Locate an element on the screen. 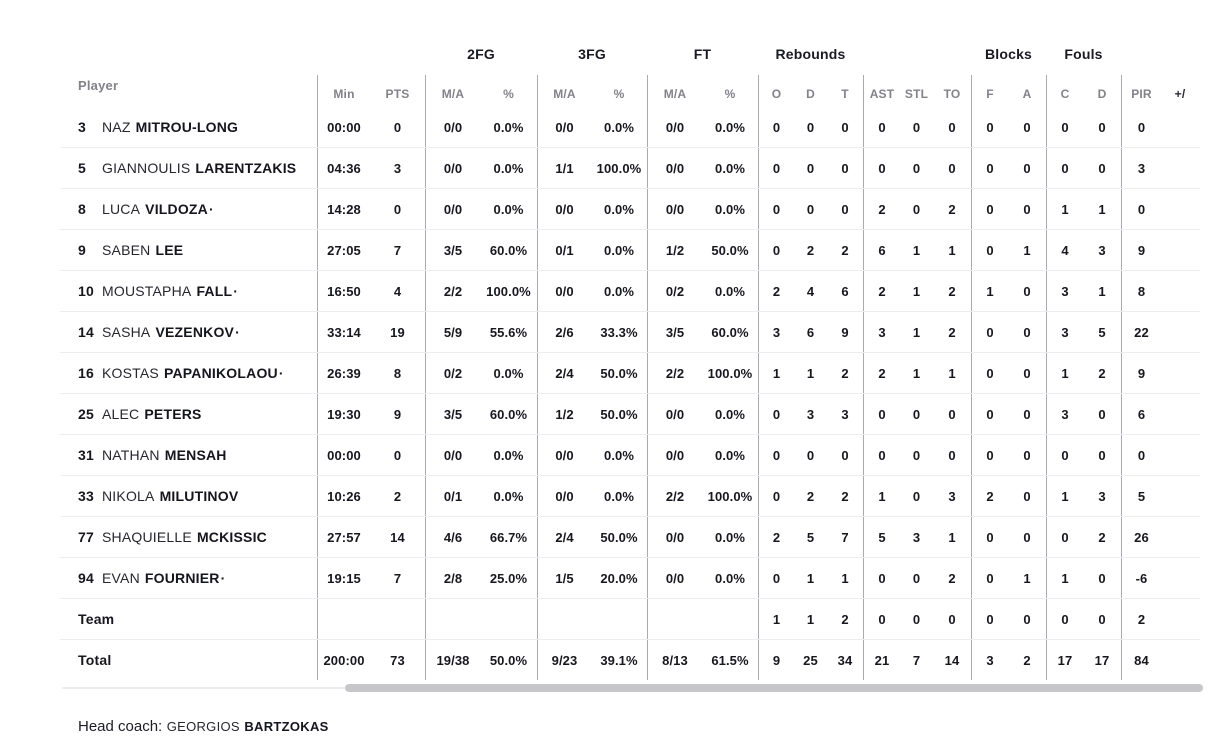  player-name-cell: 25 ALEC PETERS is located at coordinates (188, 414).